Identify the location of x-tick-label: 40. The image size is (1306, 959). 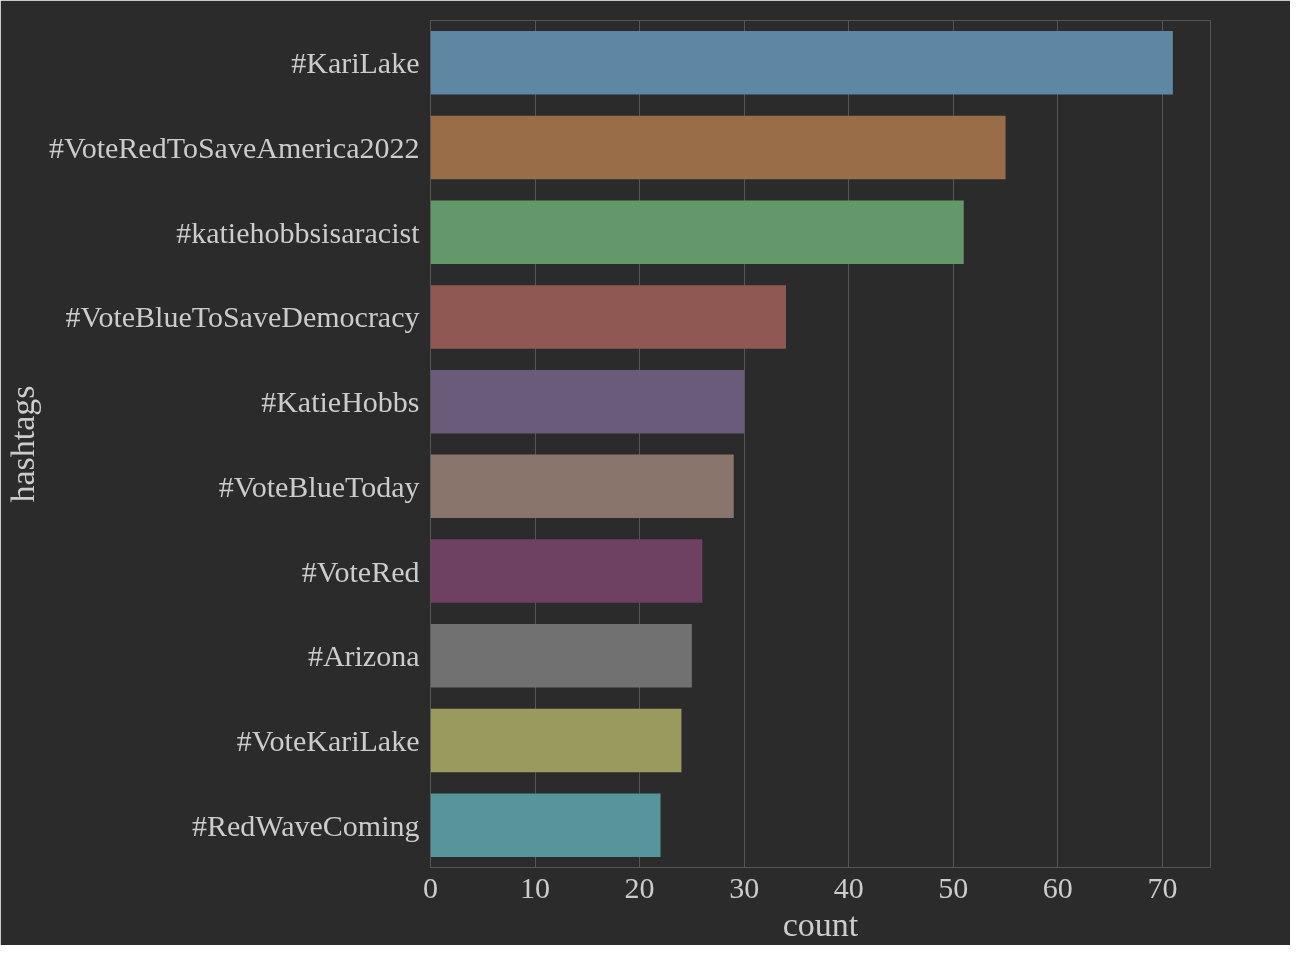
(848, 887).